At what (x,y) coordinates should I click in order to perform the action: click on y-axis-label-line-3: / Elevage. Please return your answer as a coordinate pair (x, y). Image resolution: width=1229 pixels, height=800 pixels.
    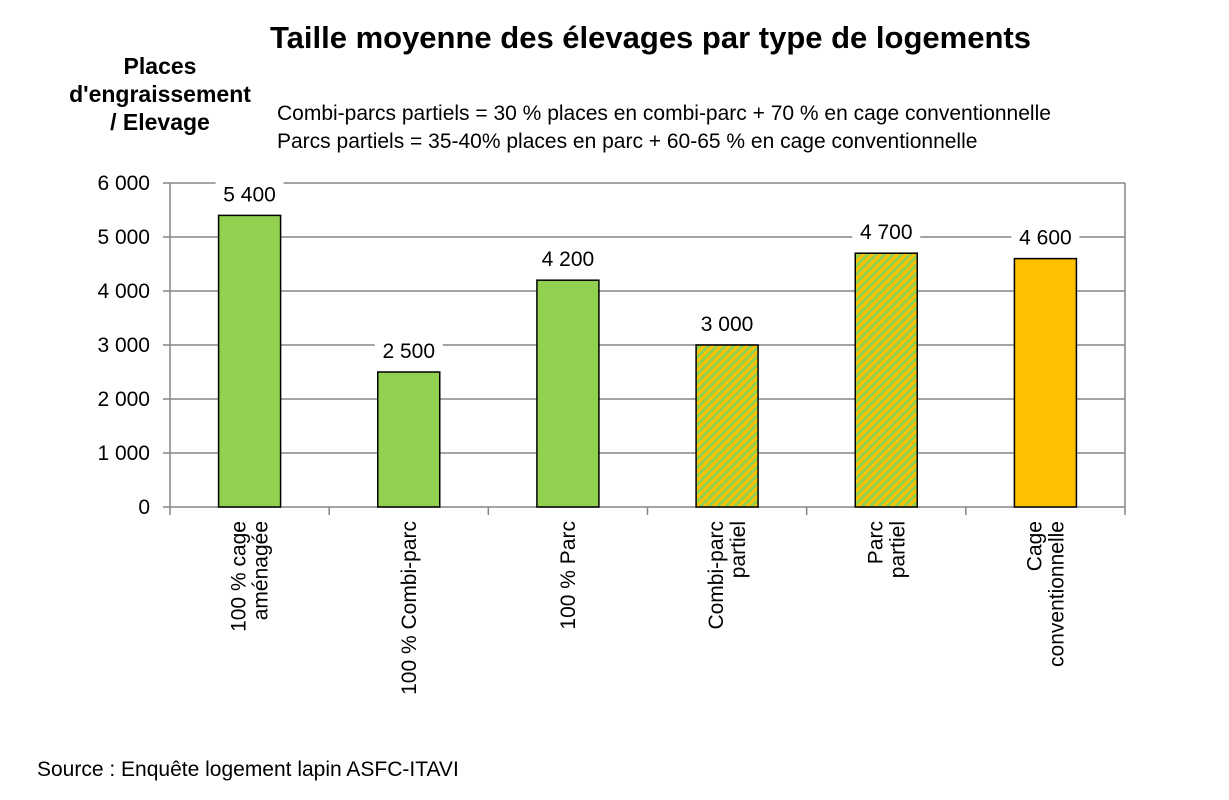
    Looking at the image, I should click on (160, 122).